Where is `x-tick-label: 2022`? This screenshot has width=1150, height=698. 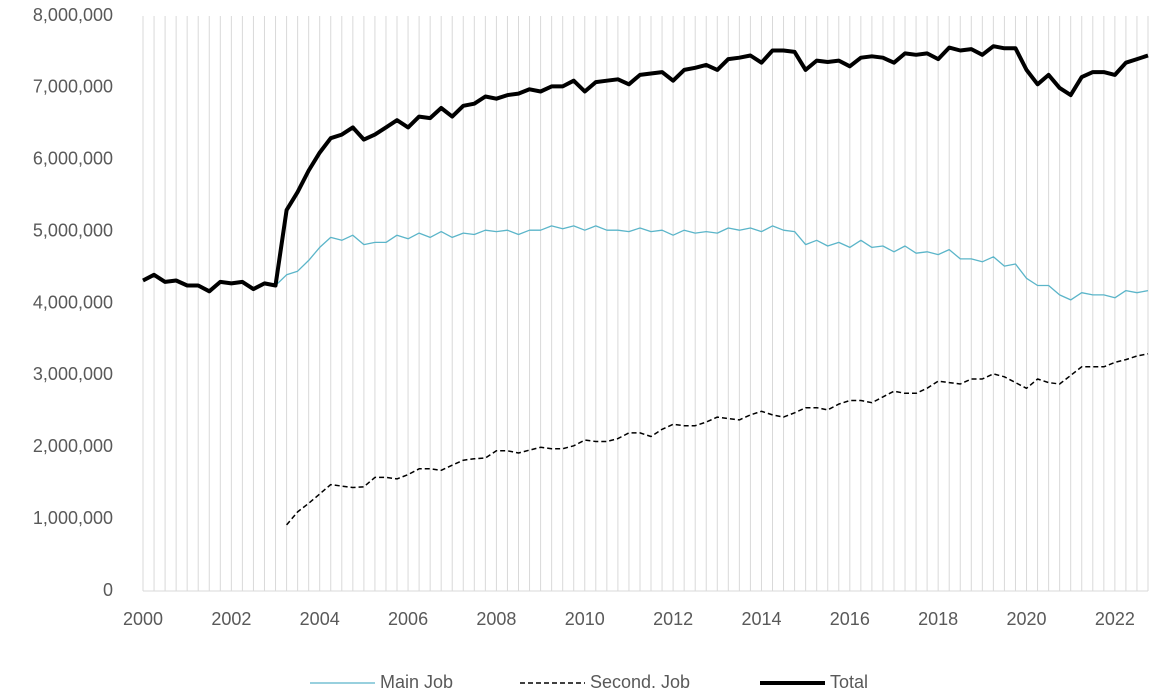
x-tick-label: 2022 is located at coordinates (1115, 619).